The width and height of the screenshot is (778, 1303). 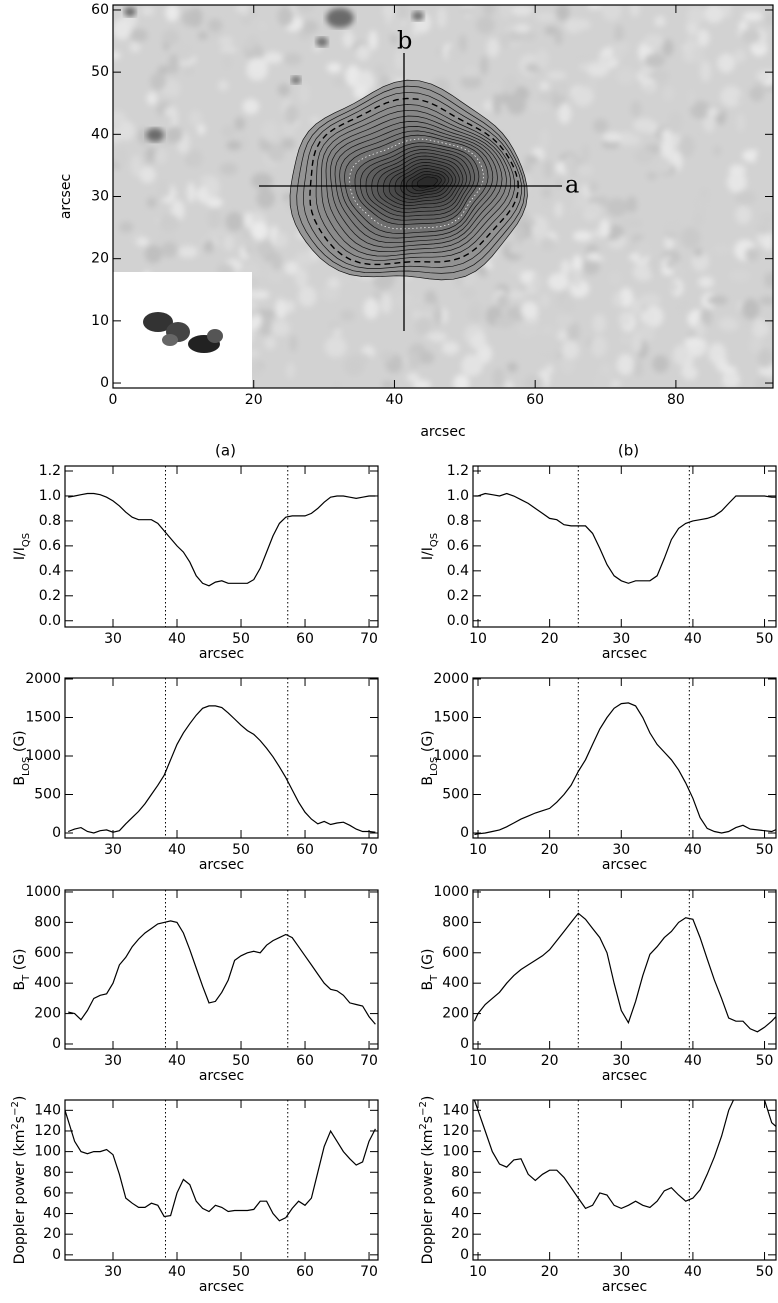 What do you see at coordinates (550, 639) in the screenshot?
I see `x-tick-label: 20` at bounding box center [550, 639].